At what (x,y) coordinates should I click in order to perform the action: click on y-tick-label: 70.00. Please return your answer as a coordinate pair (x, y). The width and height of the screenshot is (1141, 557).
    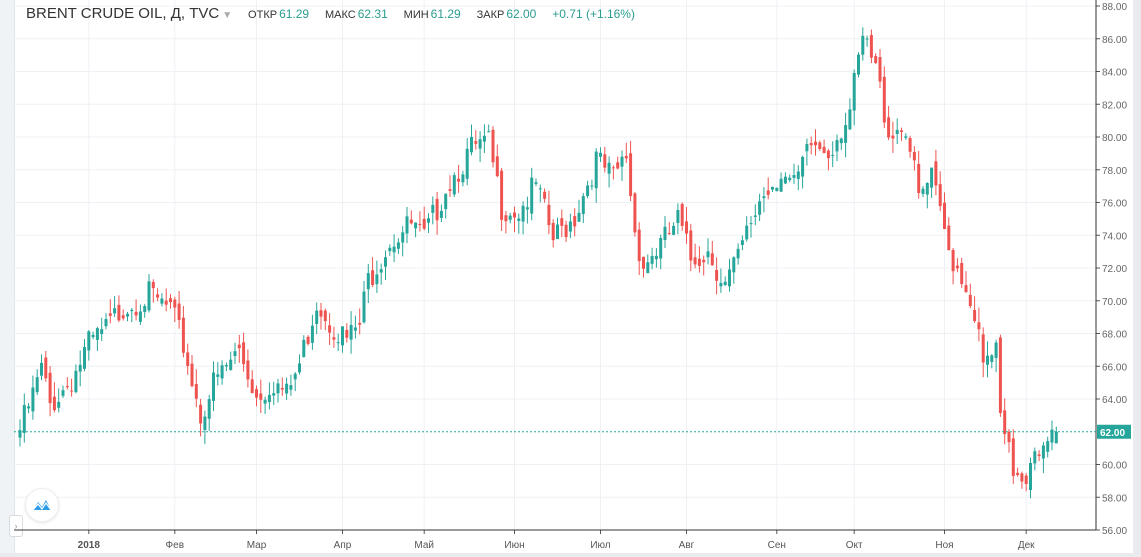
    Looking at the image, I should click on (1114, 302).